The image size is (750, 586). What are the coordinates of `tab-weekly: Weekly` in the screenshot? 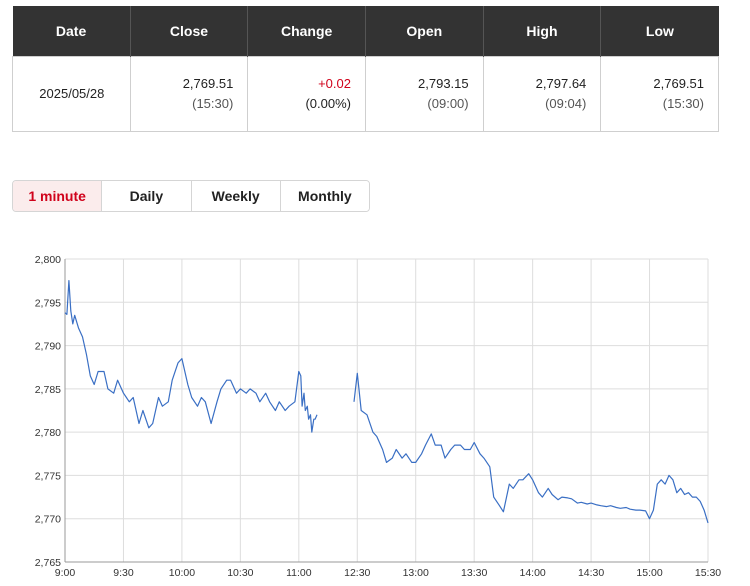 It's located at (236, 196).